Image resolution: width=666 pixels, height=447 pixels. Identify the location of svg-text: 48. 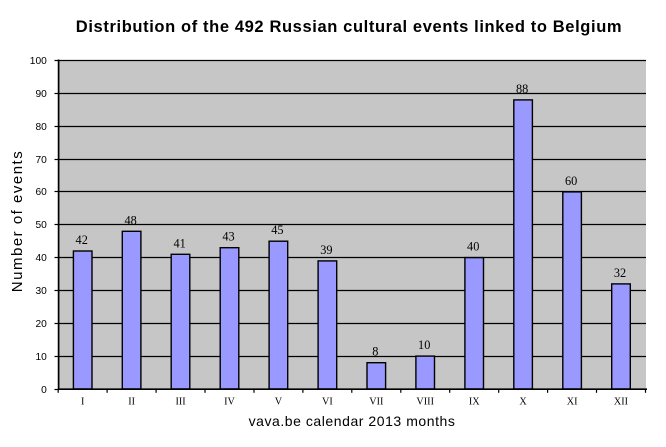
(130, 220).